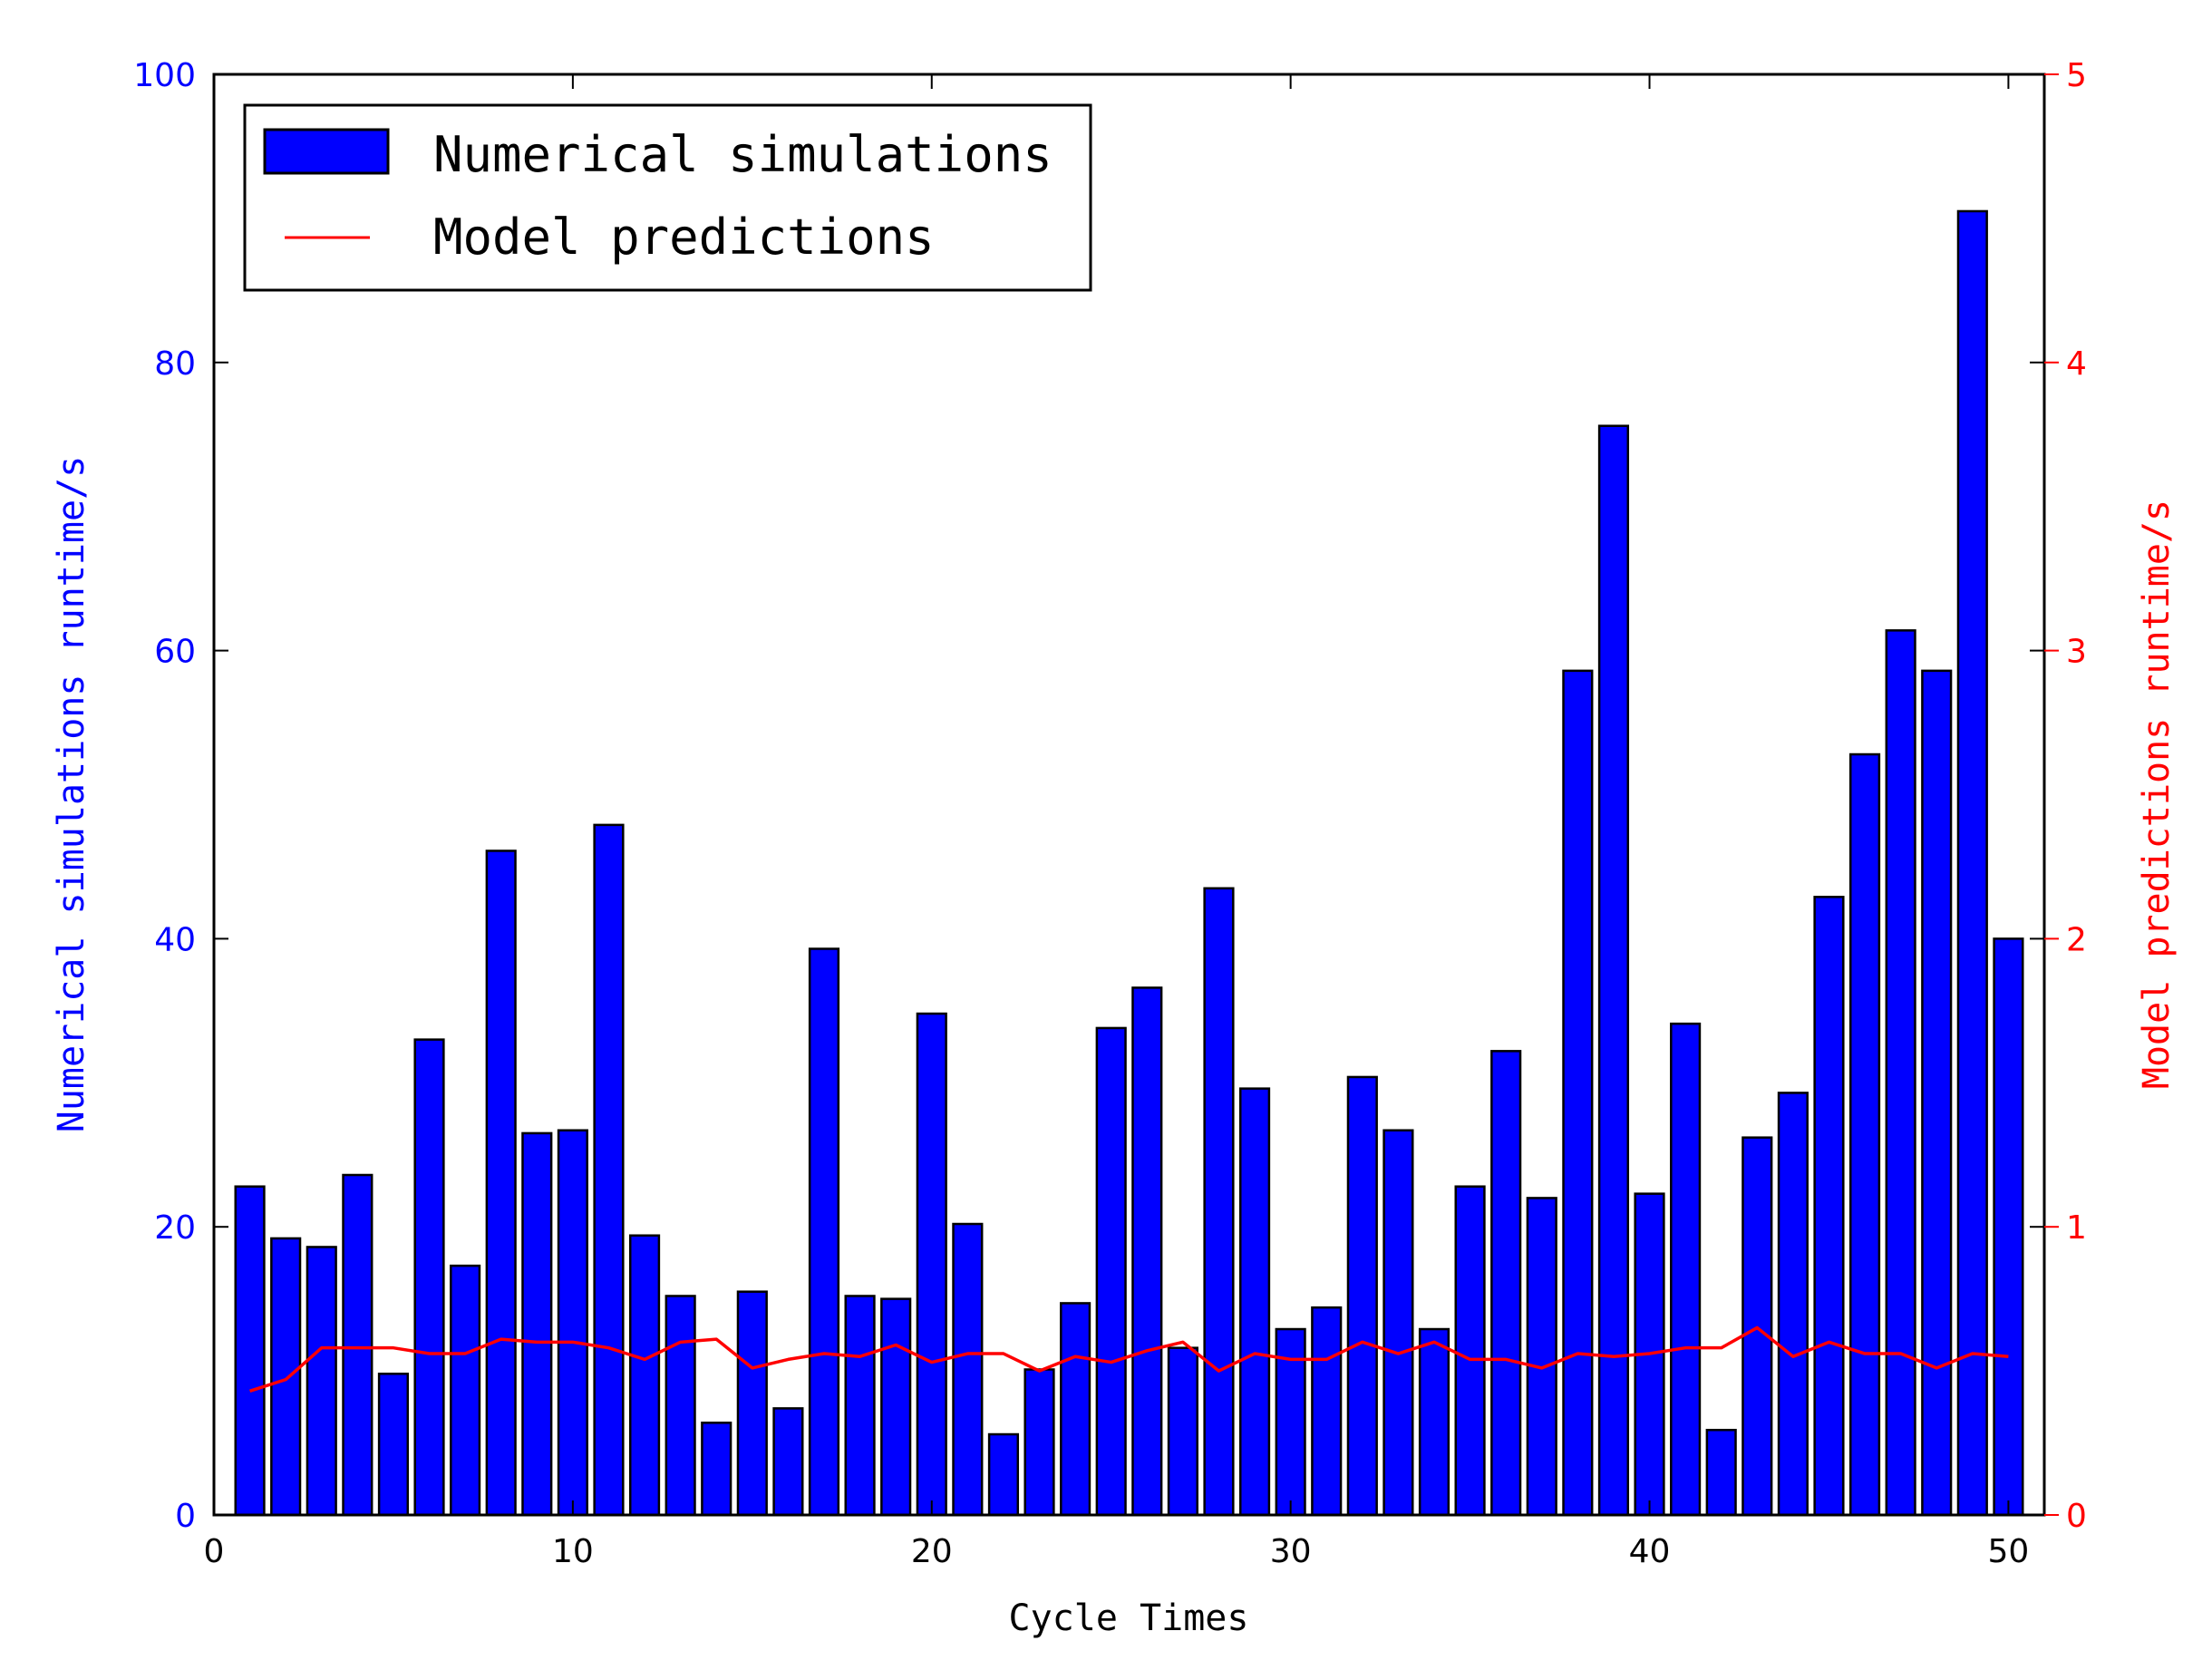 This screenshot has width=2212, height=1670. Describe the element at coordinates (2076, 940) in the screenshot. I see `right-tick-label: 2` at that location.